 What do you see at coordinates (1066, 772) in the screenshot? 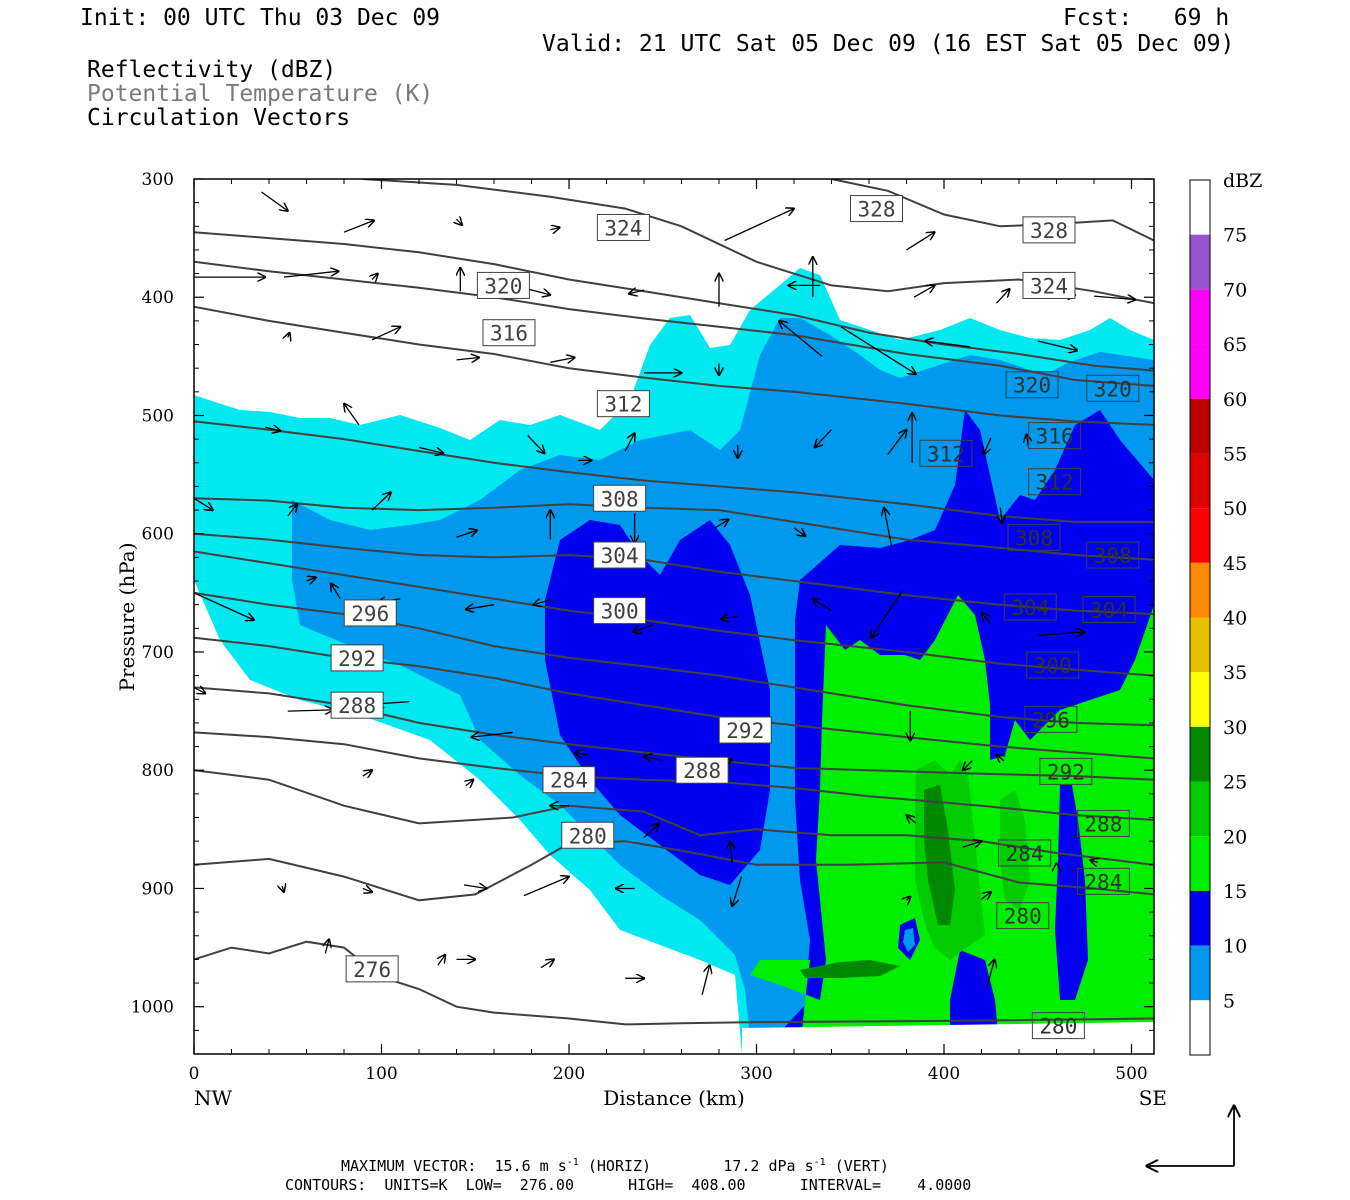
I see `theta-label: 292` at bounding box center [1066, 772].